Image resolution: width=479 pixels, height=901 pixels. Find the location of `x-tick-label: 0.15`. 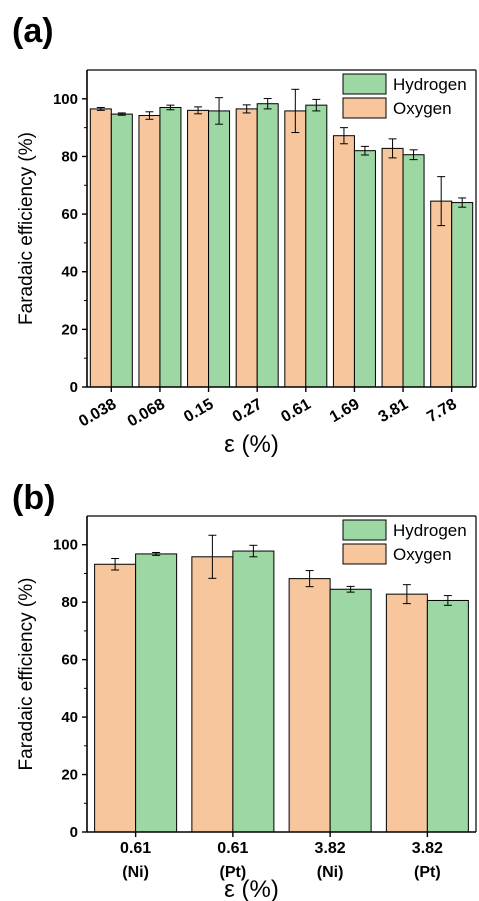

x-tick-label: 0.15 is located at coordinates (199, 411).